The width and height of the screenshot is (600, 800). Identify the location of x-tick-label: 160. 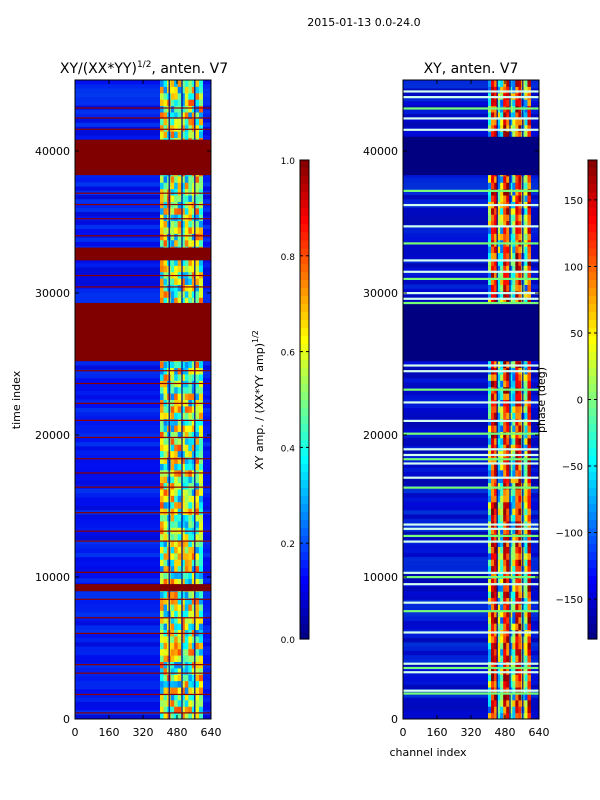
(109, 732).